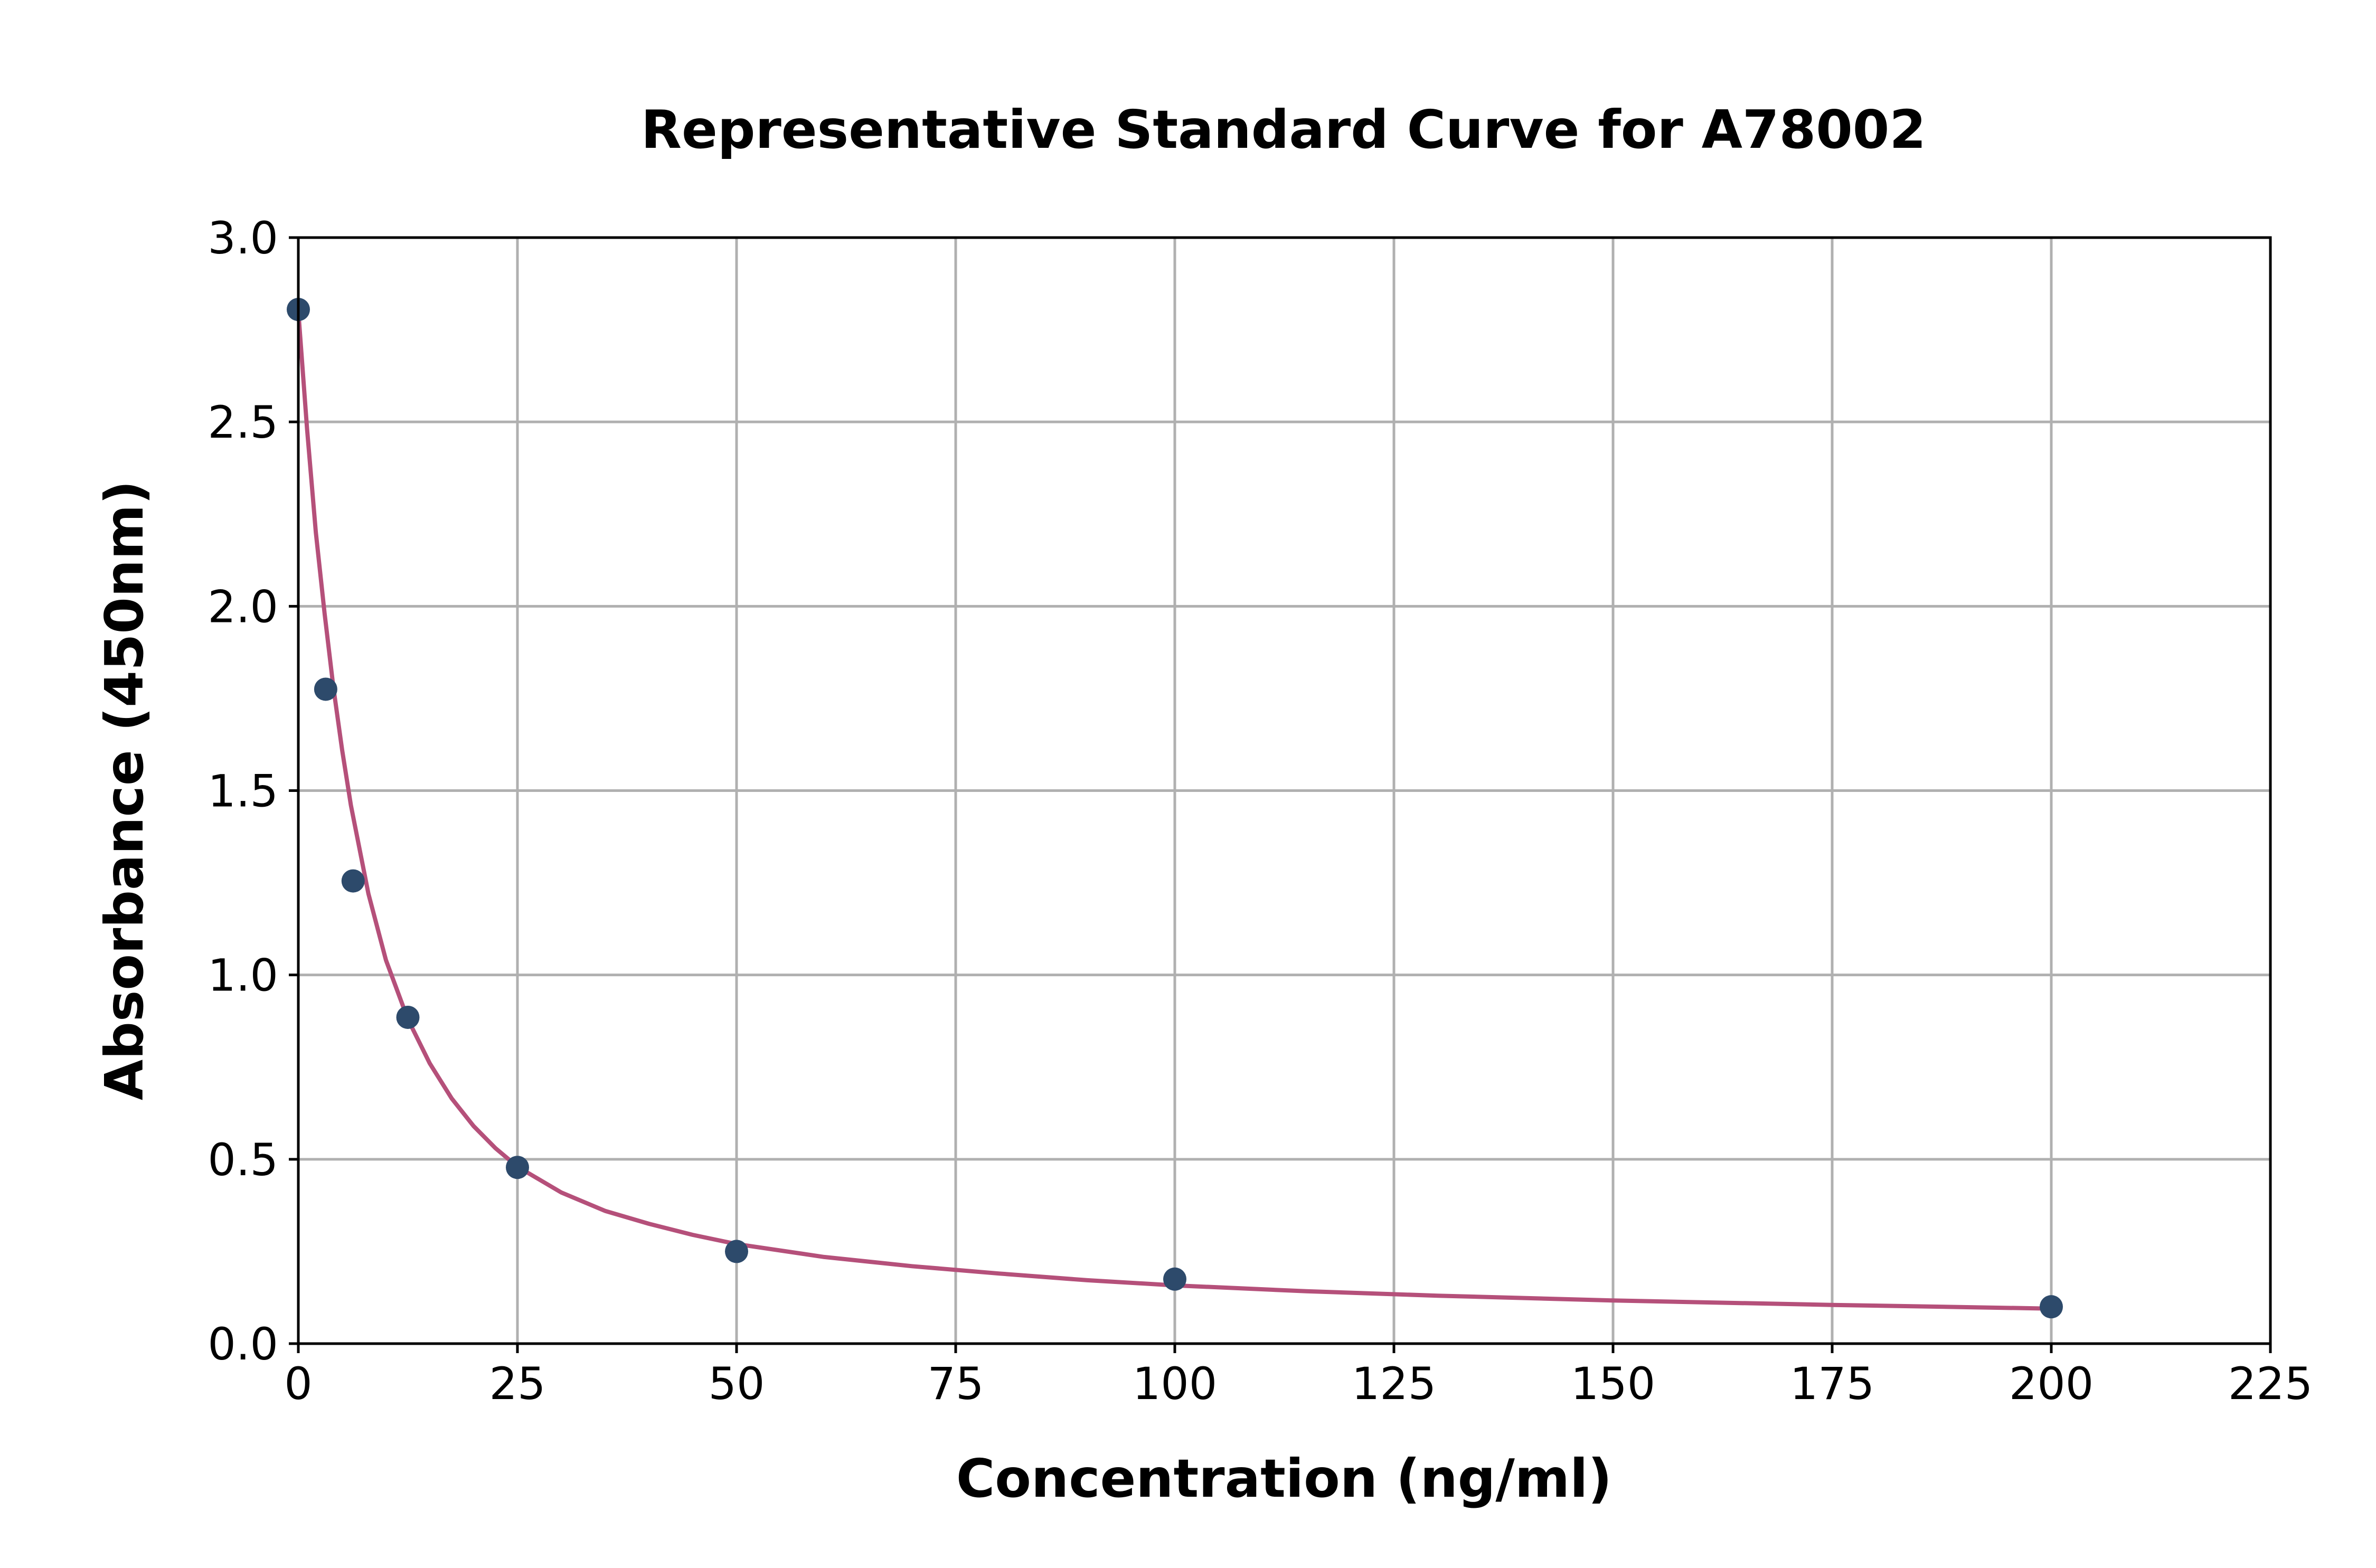  Describe the element at coordinates (2052, 1384) in the screenshot. I see `x-tick-label: 200` at that location.